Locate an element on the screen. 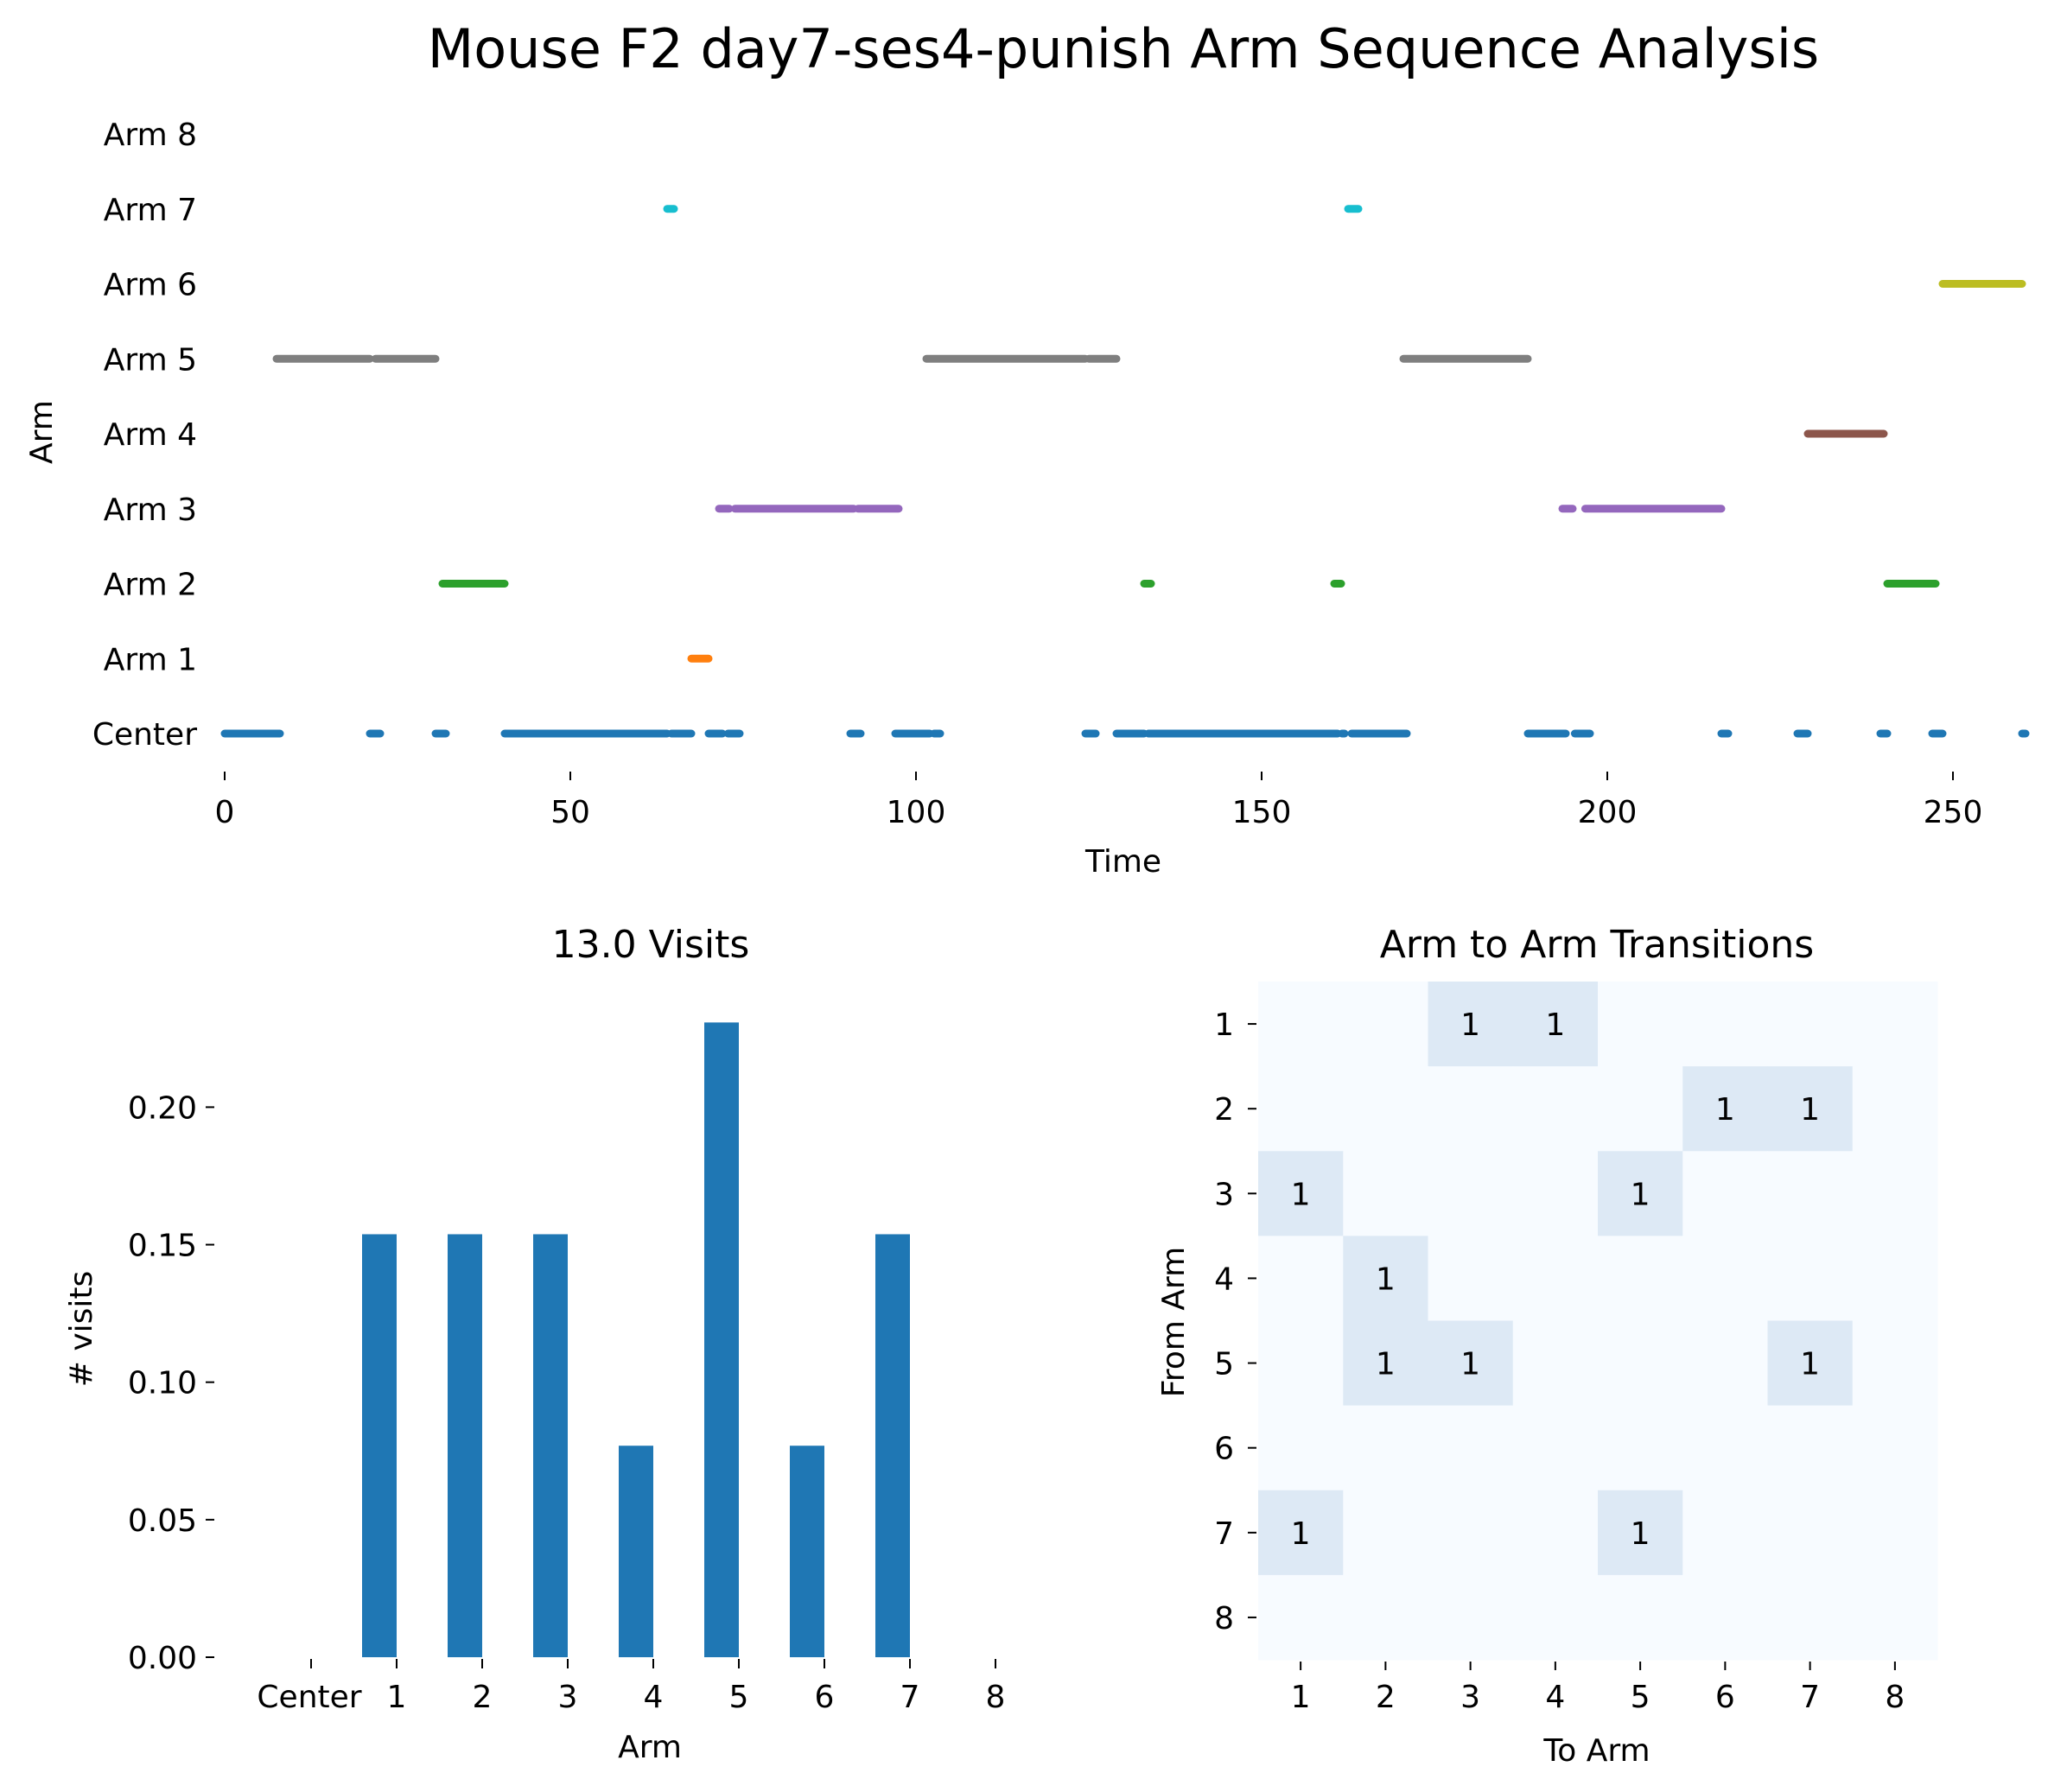  bar-y-axis: 0.00 0.05 0.10 0.15 0.20 is located at coordinates (171, 1383).